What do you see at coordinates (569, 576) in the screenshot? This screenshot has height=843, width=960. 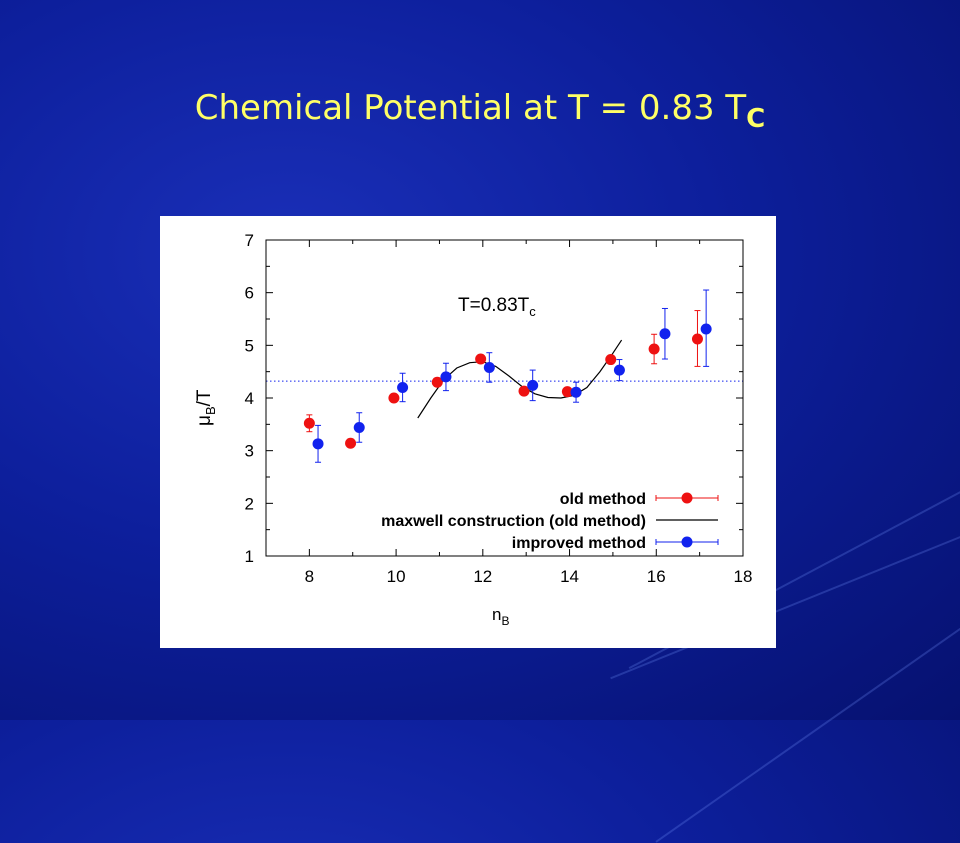 I see `x-tick-label: 14` at bounding box center [569, 576].